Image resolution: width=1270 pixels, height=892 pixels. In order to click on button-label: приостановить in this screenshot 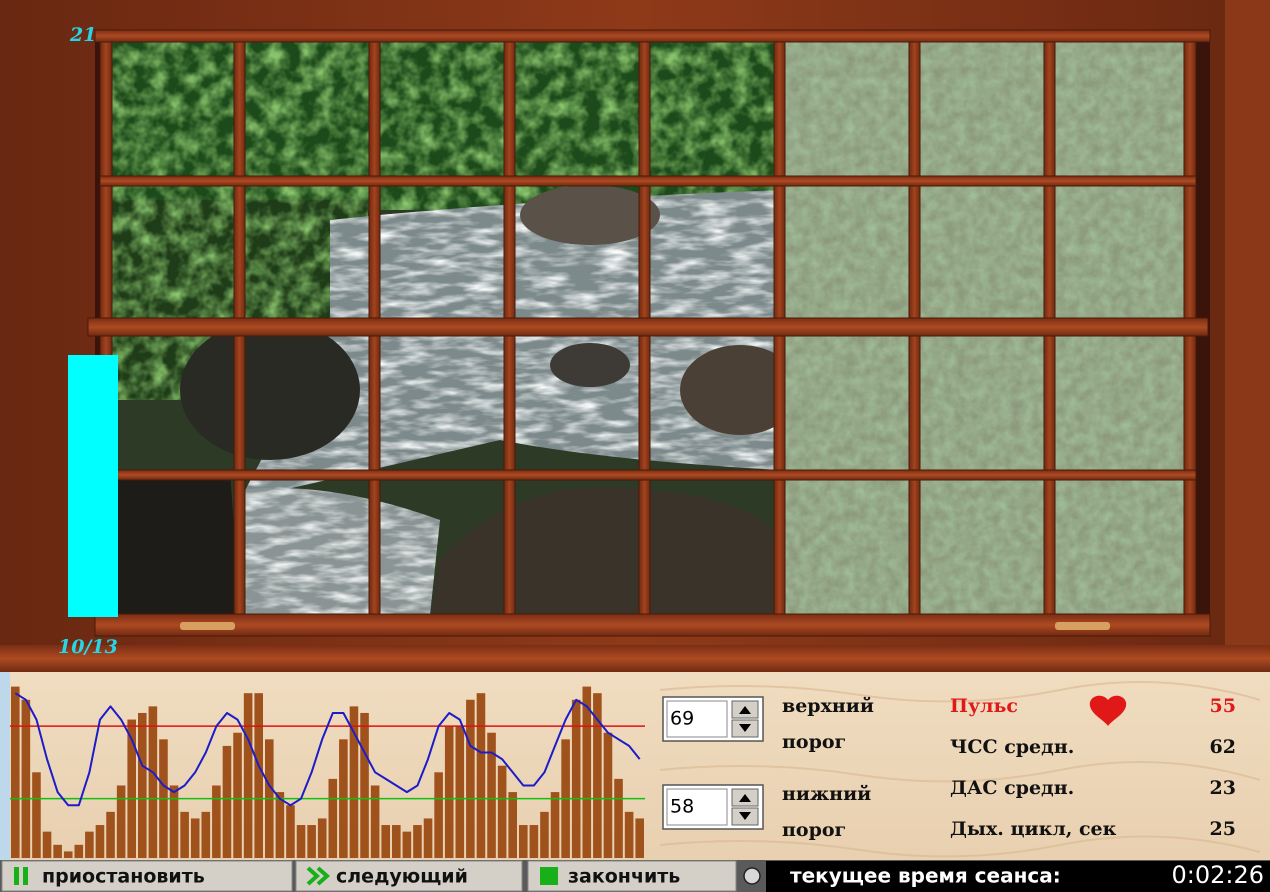, I will do `click(123, 877)`.